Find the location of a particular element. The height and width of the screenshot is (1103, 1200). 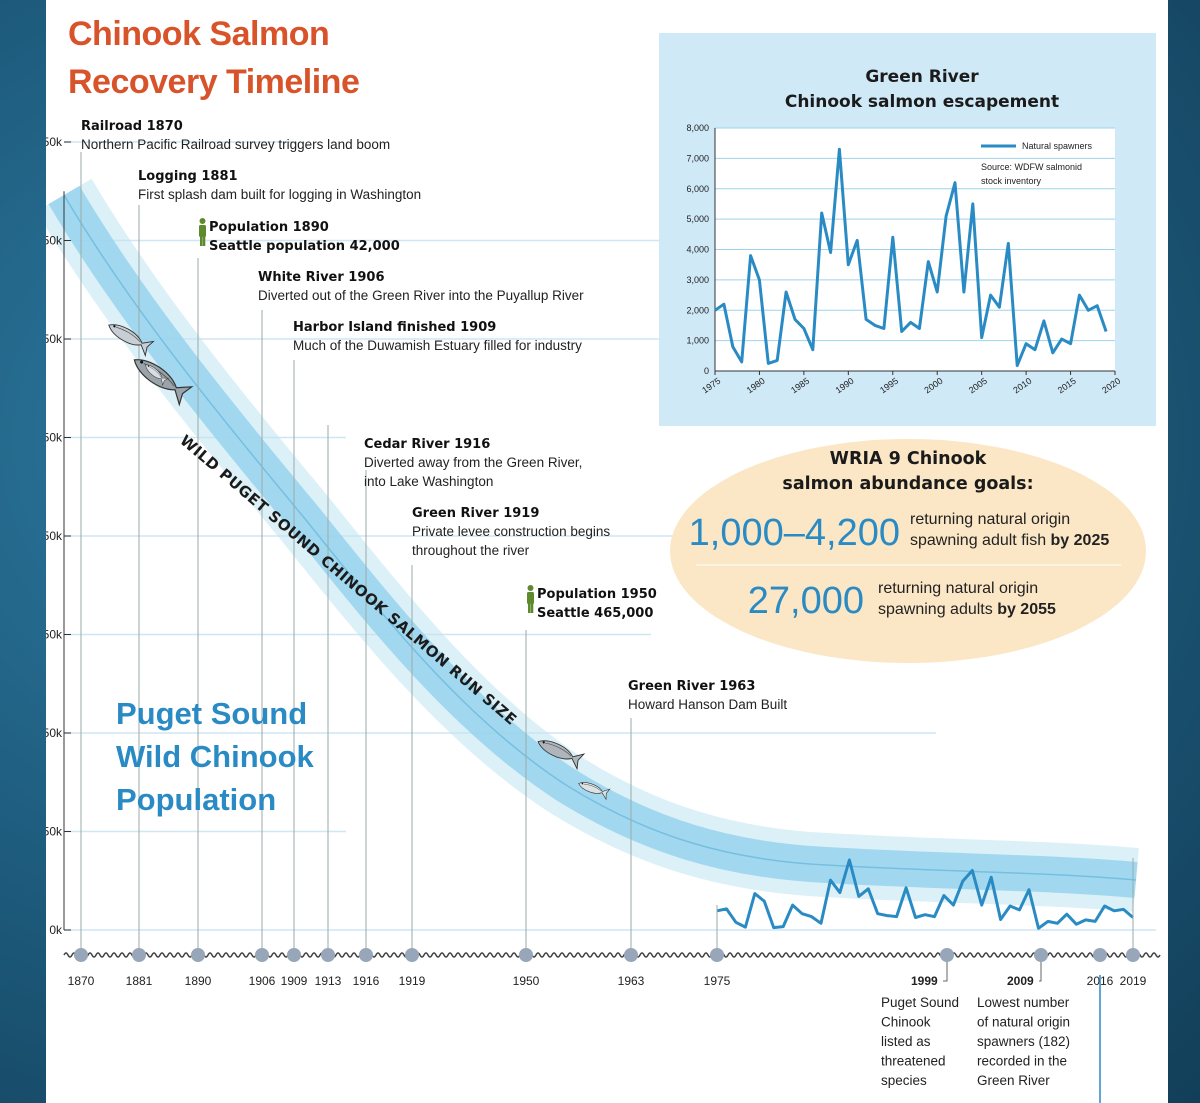

event-desc: Diverted away from the Green River, is located at coordinates (473, 462).